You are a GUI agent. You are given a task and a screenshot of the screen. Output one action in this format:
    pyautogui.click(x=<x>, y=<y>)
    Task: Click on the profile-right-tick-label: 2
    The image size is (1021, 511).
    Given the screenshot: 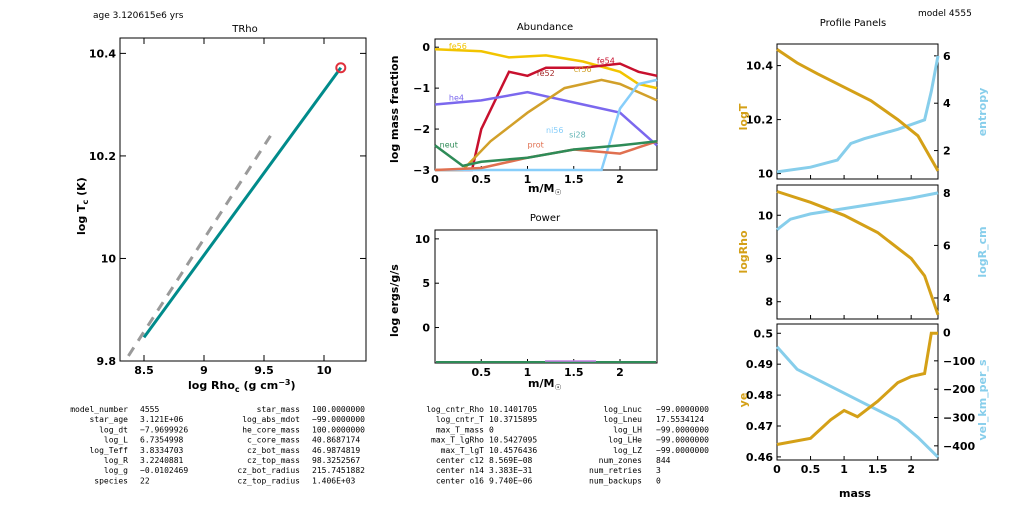 What is the action you would take?
    pyautogui.click(x=947, y=151)
    